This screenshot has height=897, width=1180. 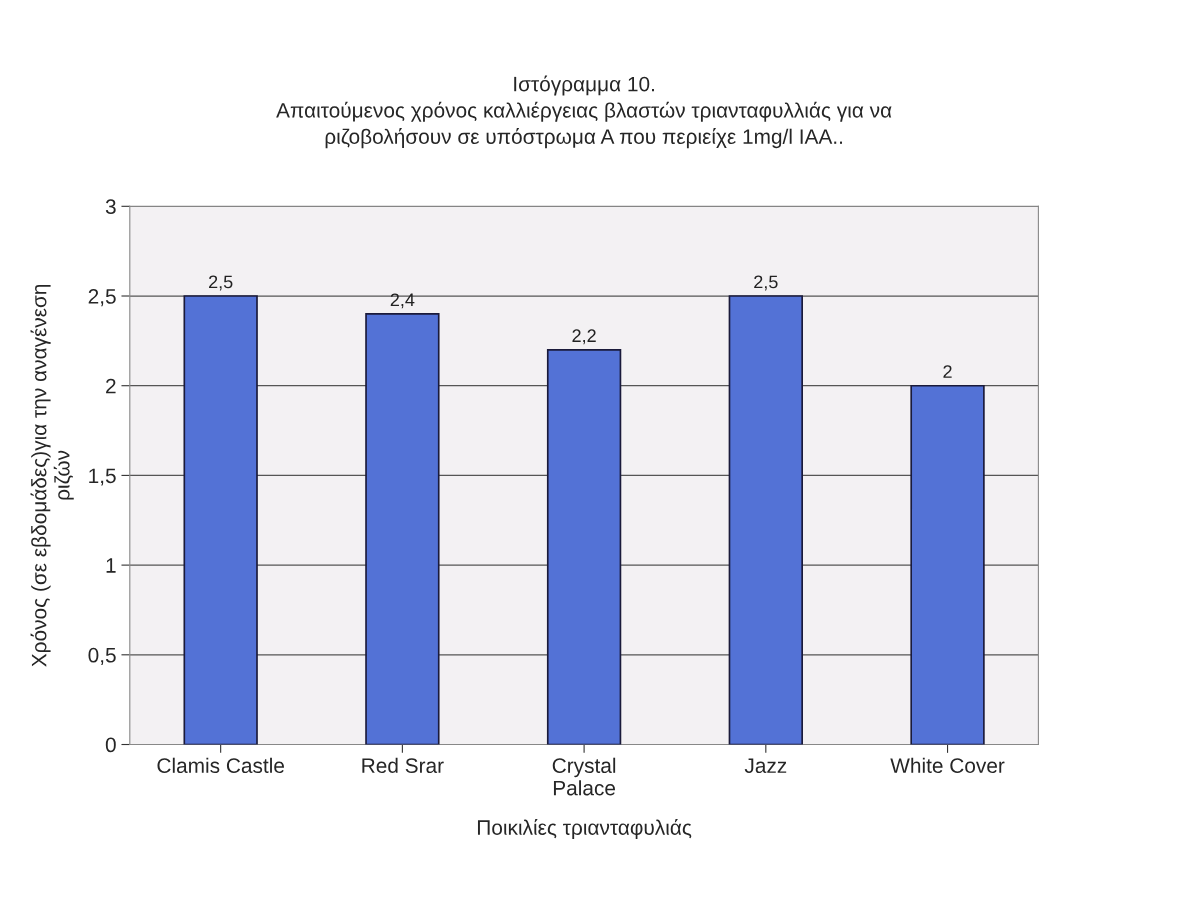 What do you see at coordinates (947, 371) in the screenshot?
I see `data-label: 2` at bounding box center [947, 371].